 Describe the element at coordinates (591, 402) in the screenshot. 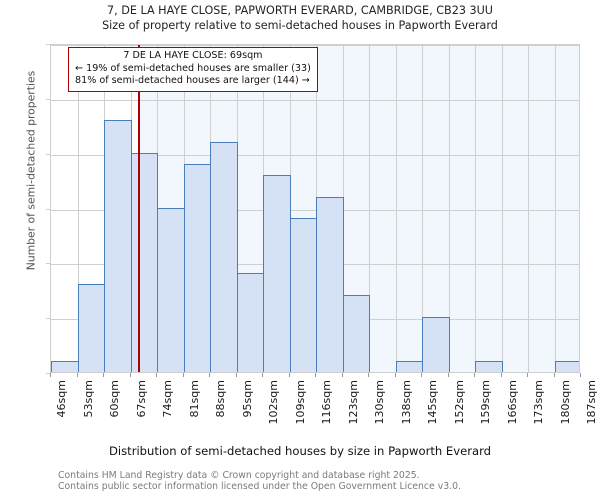

I see `x-tick-label-187sqm: 187sqm` at that location.